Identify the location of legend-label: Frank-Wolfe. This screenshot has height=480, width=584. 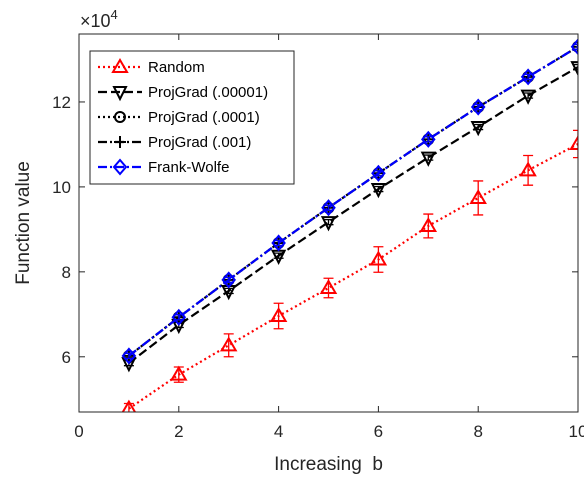
(188, 167).